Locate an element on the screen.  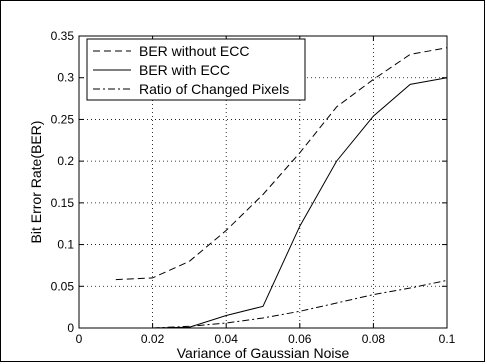
y-tick-label: 0.05 is located at coordinates (63, 286).